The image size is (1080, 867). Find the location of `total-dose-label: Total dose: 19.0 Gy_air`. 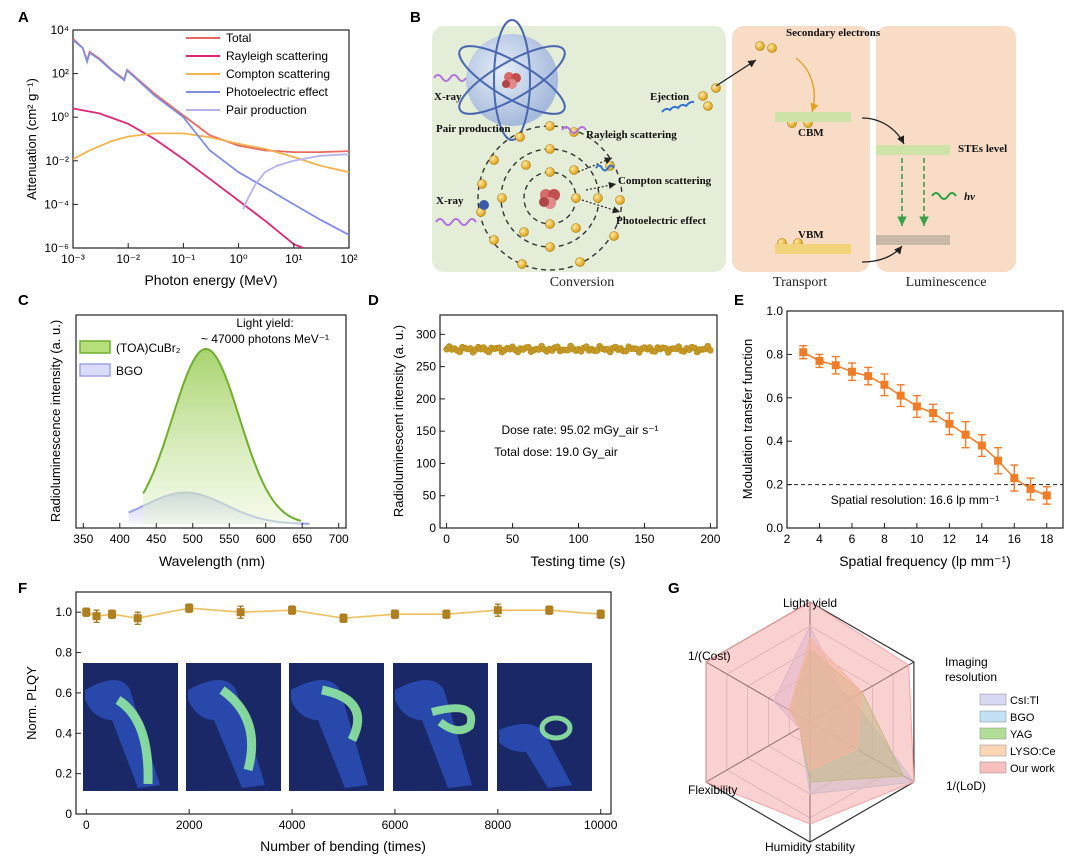

total-dose-label: Total dose: 19.0 Gy_air is located at coordinates (555, 452).